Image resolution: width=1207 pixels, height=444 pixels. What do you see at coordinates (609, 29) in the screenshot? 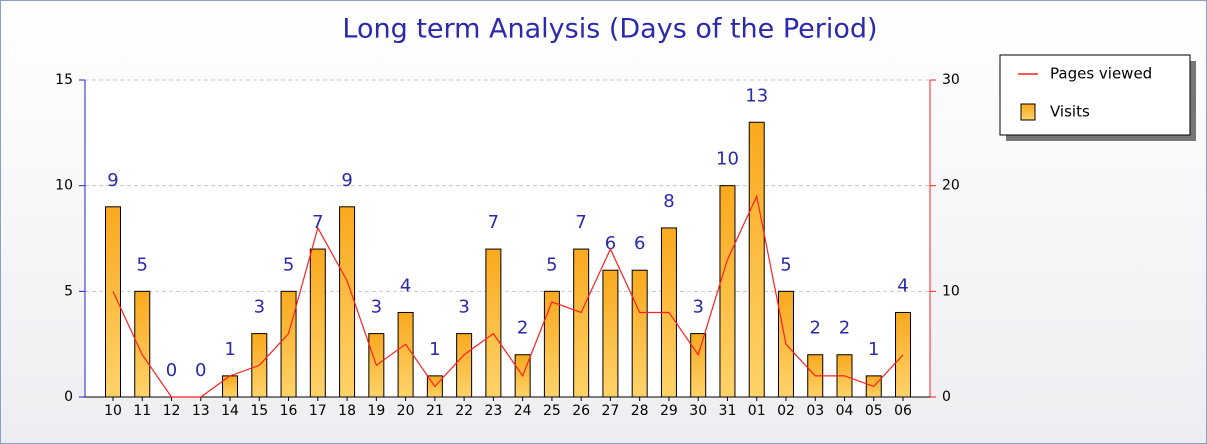
I see `chart-title: Long term Analysis (Days of the Period)` at bounding box center [609, 29].